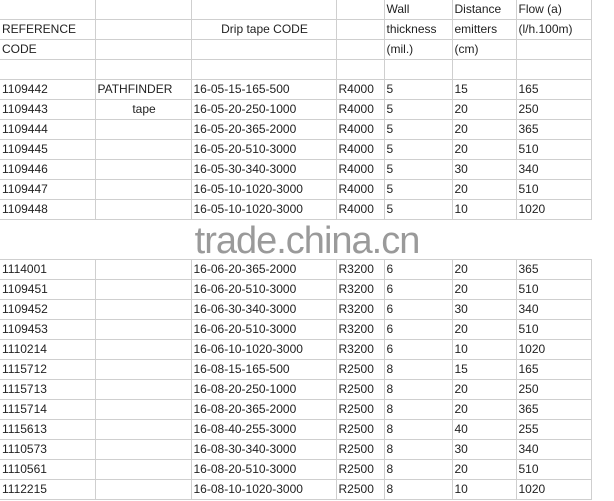 This screenshot has width=614, height=501. I want to click on cell: 16-06-20-365-2000, so click(264, 269).